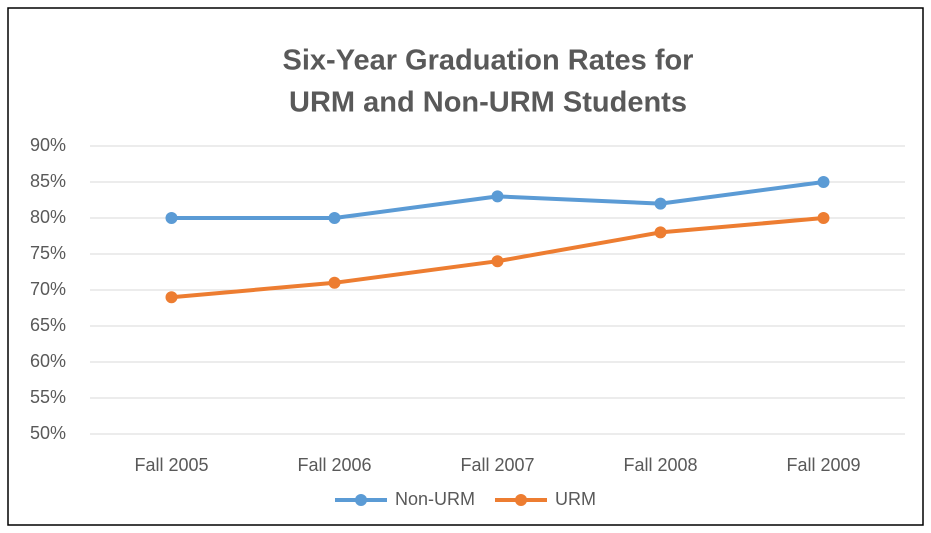 The height and width of the screenshot is (533, 931). I want to click on chart-title: URM and Non-URM Students, so click(488, 103).